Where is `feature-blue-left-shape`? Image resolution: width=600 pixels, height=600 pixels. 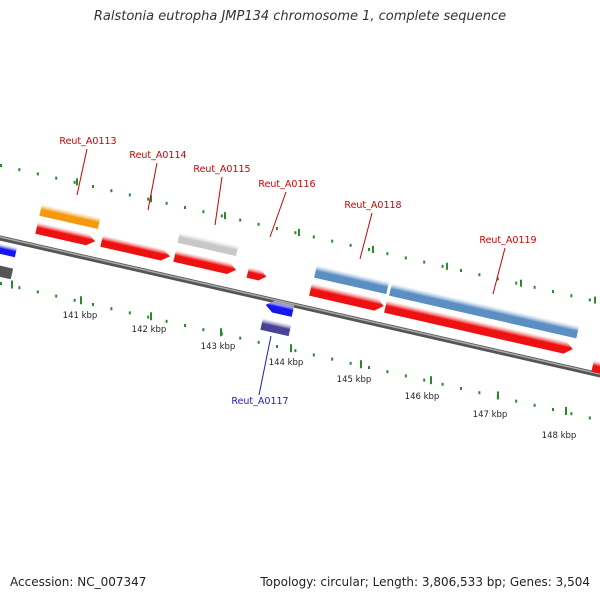 feature-blue-left-shape is located at coordinates (9, 248).